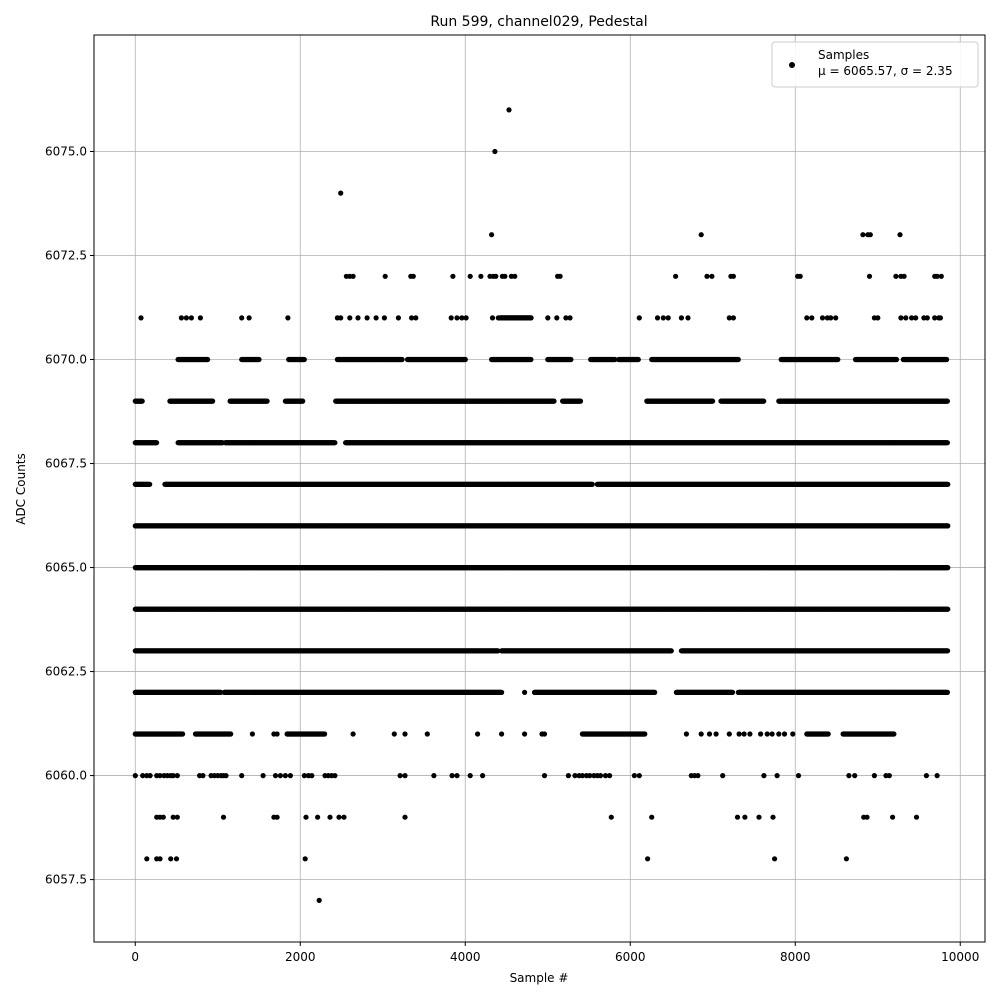 The image size is (1000, 1000). What do you see at coordinates (538, 22) in the screenshot?
I see `chart-title: Run 599, channel029, Pedestal` at bounding box center [538, 22].